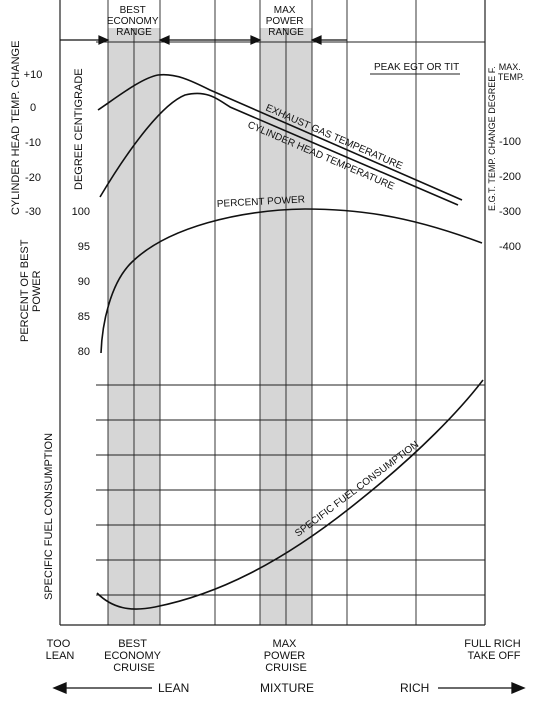 The height and width of the screenshot is (701, 535). Describe the element at coordinates (510, 212) in the screenshot. I see `svg-text: -300` at that location.